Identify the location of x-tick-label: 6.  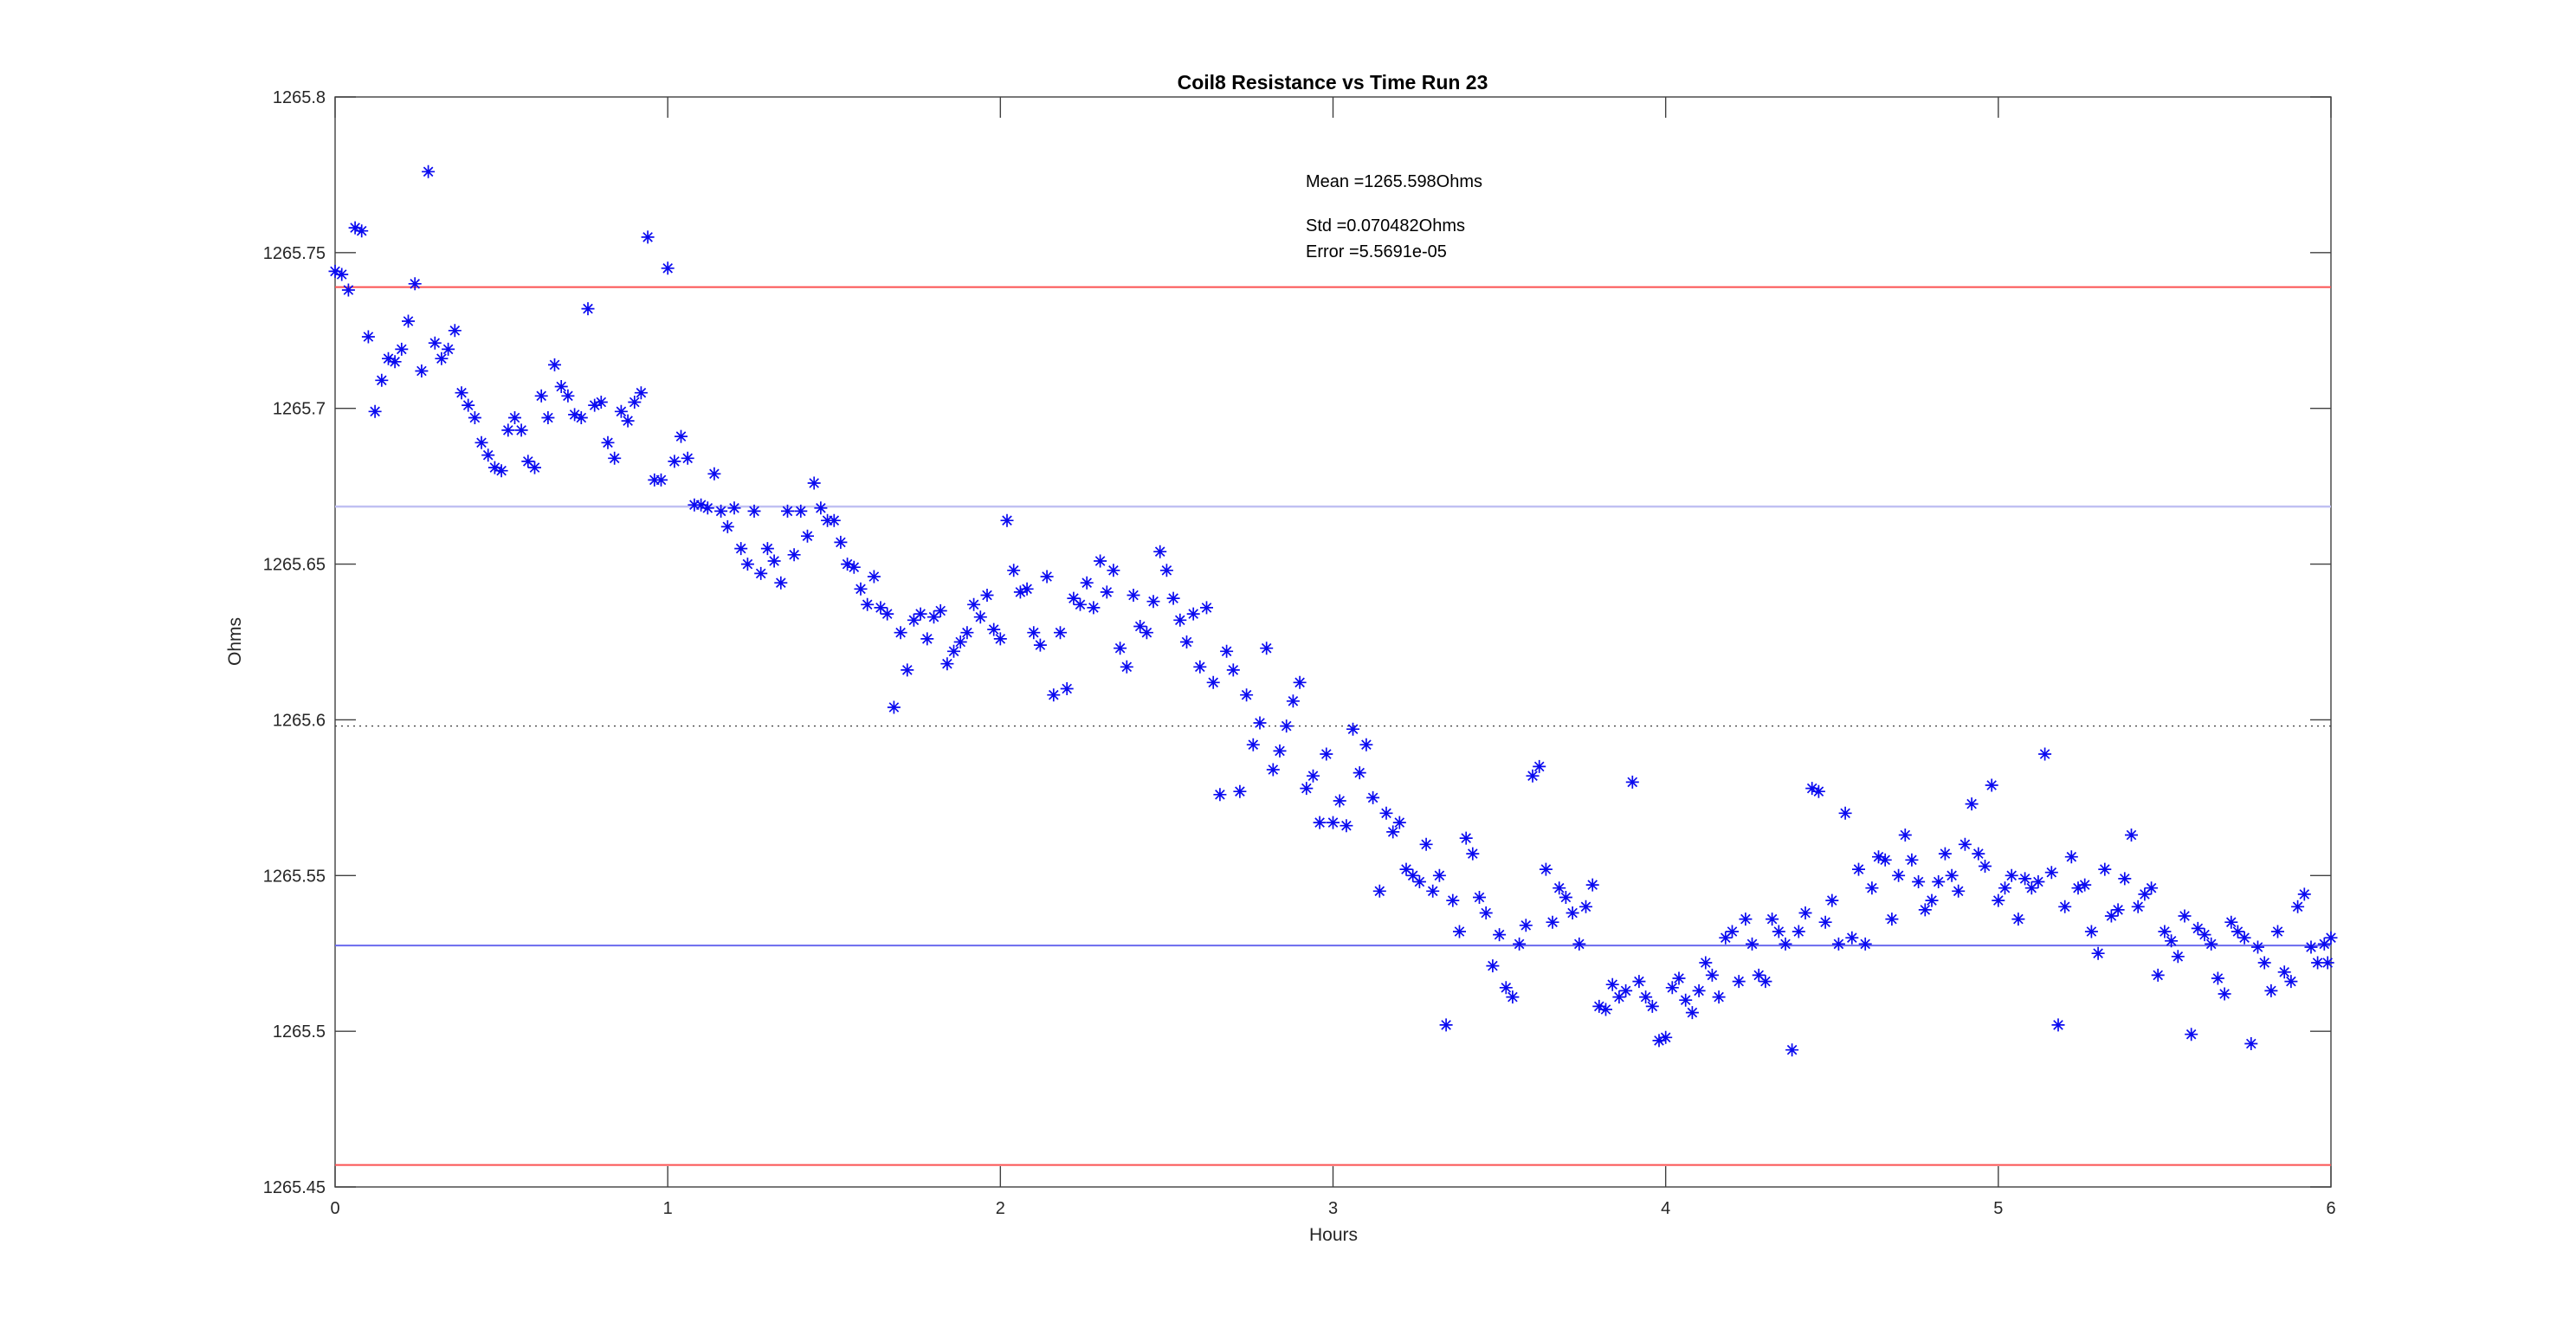
(2330, 1208).